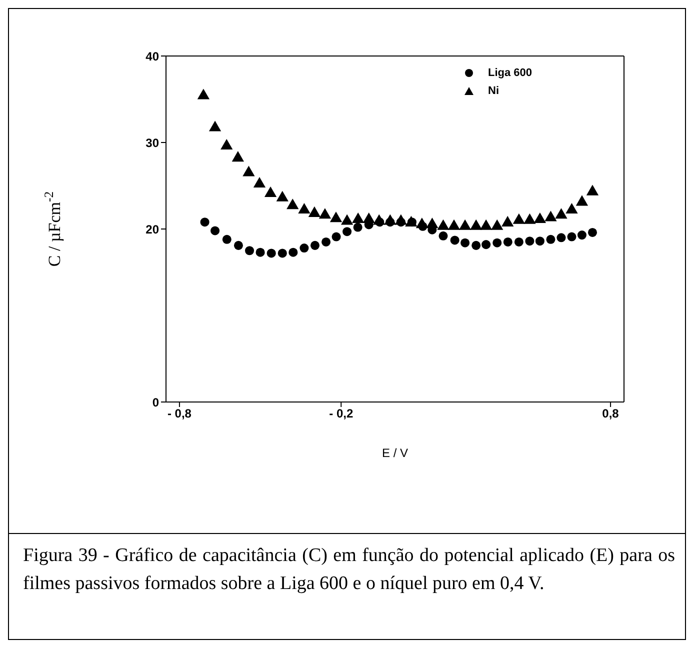  What do you see at coordinates (510, 73) in the screenshot?
I see `legend-label: Liga 600` at bounding box center [510, 73].